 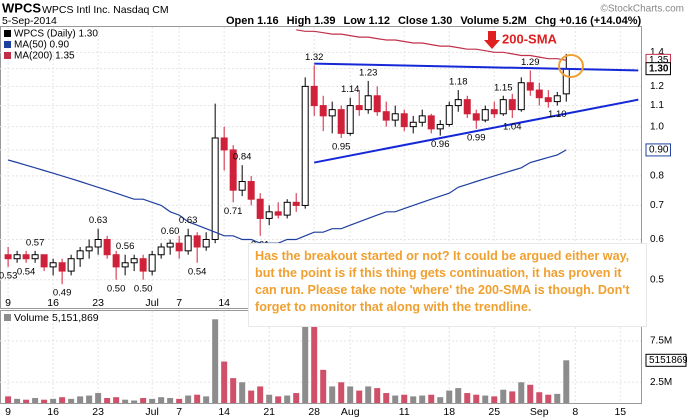 I want to click on legend-swatch, so click(x=7, y=317).